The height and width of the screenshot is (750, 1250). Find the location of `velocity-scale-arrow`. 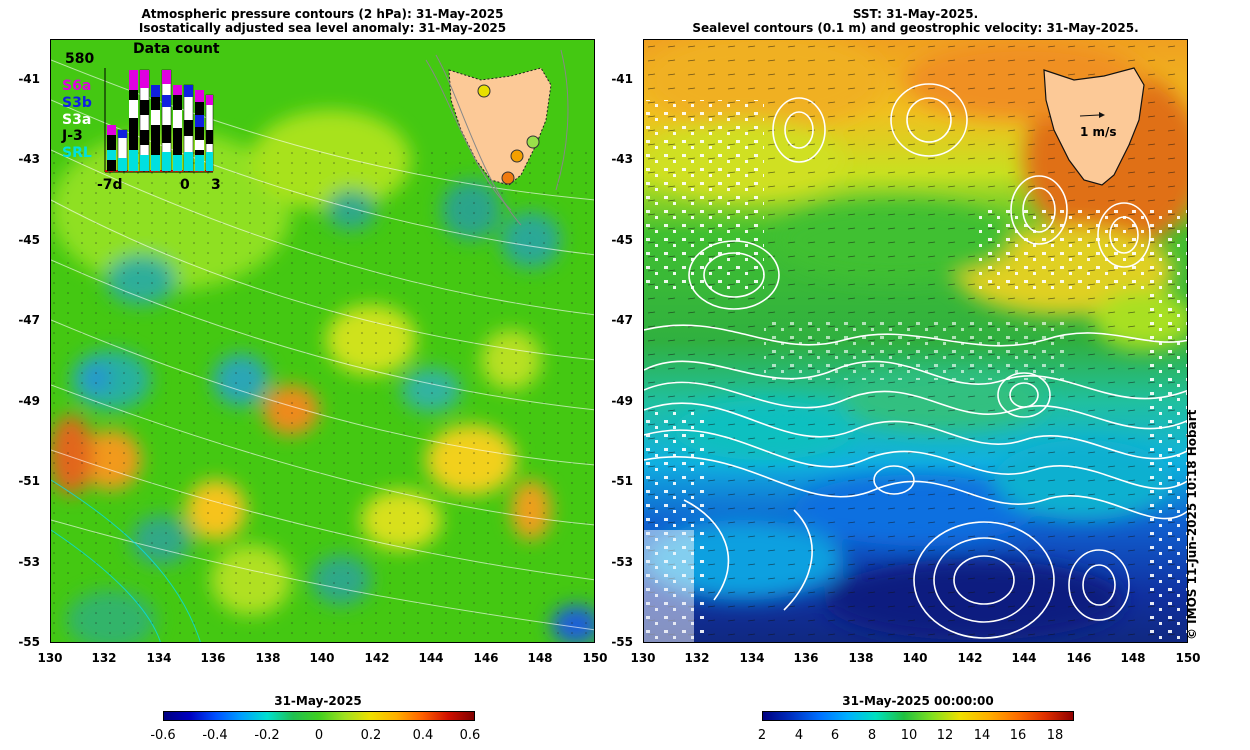

velocity-scale-arrow is located at coordinates (1089, 115).